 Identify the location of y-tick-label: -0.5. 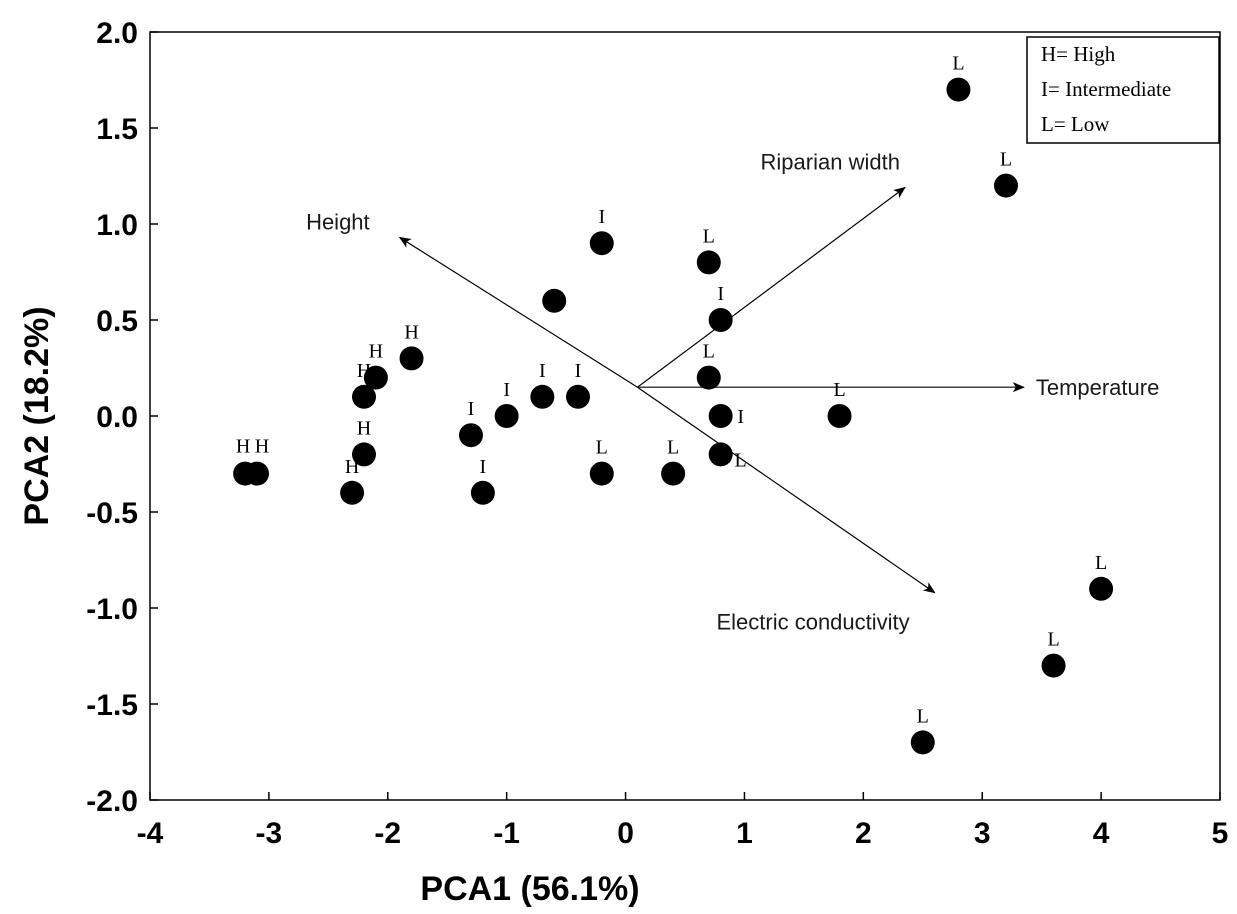
(112, 513).